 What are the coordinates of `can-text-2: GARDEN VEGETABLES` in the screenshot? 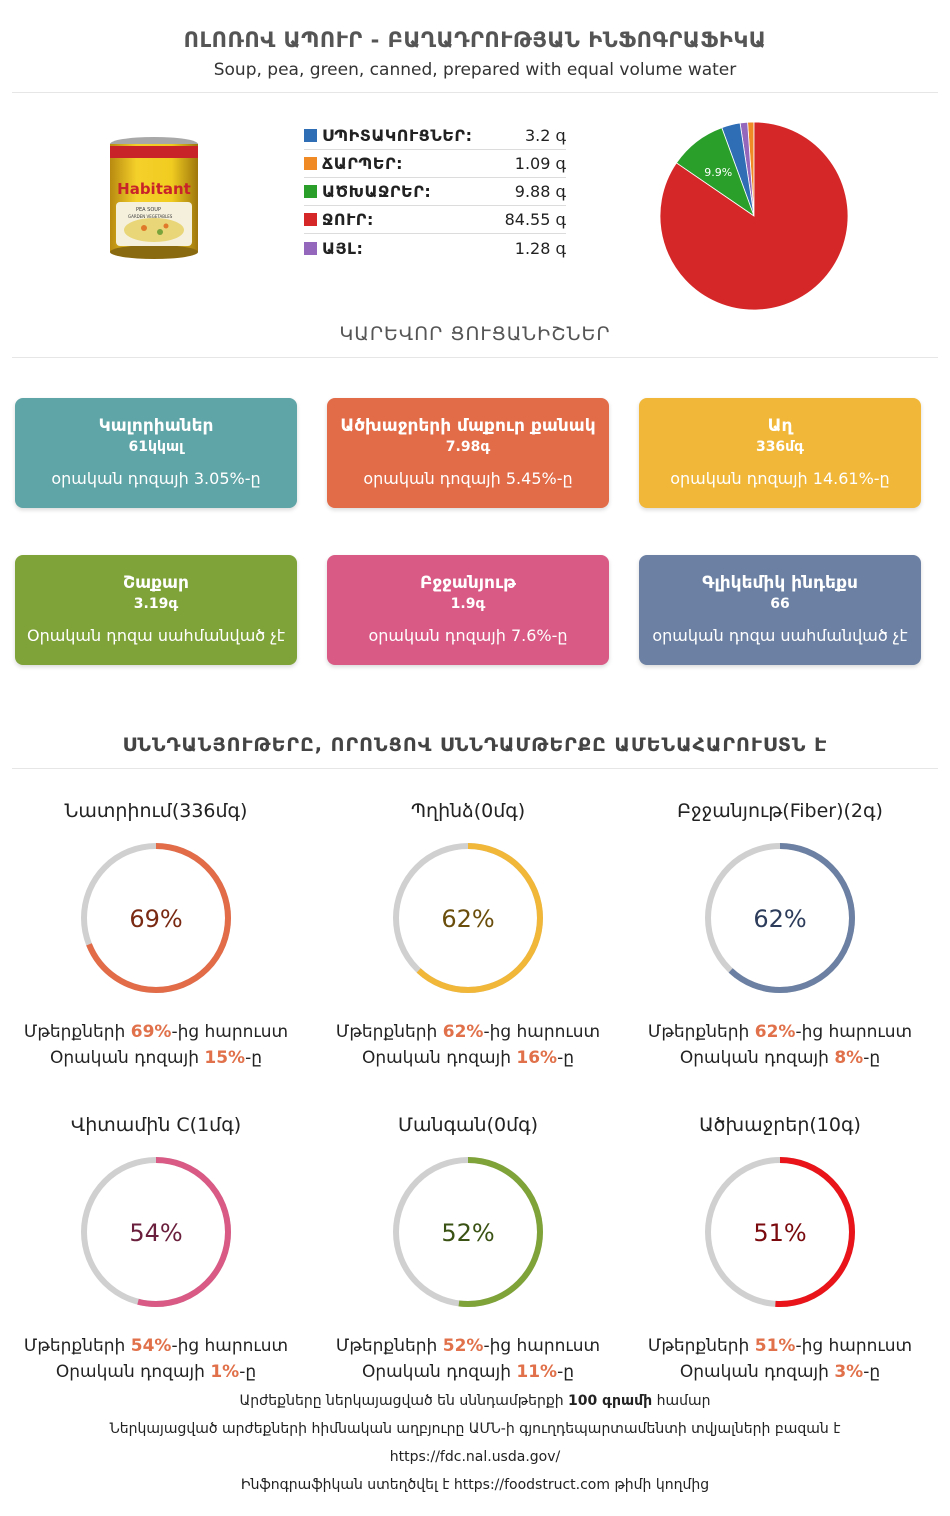 It's located at (150, 216).